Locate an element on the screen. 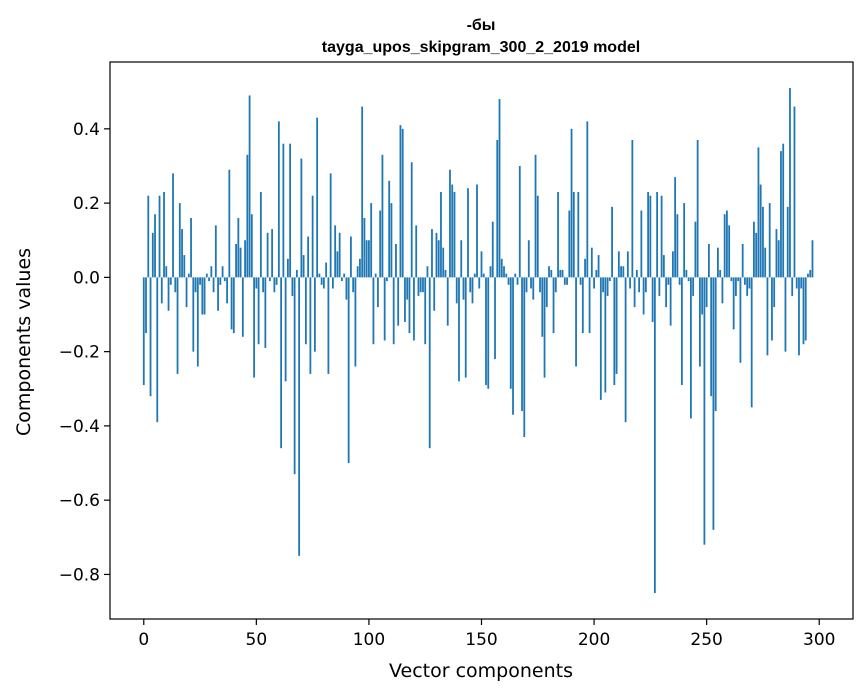 This screenshot has width=867, height=696. chart-title-line2: tayga_upos_skipgram_300_2_2019 model is located at coordinates (481, 47).